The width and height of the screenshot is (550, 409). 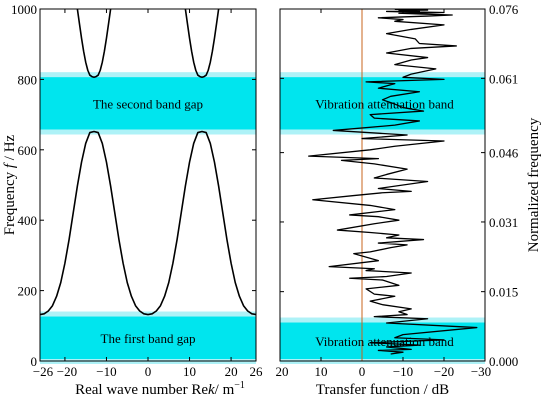 I want to click on right-y-axis-title: Normalized frequency, so click(x=534, y=184).